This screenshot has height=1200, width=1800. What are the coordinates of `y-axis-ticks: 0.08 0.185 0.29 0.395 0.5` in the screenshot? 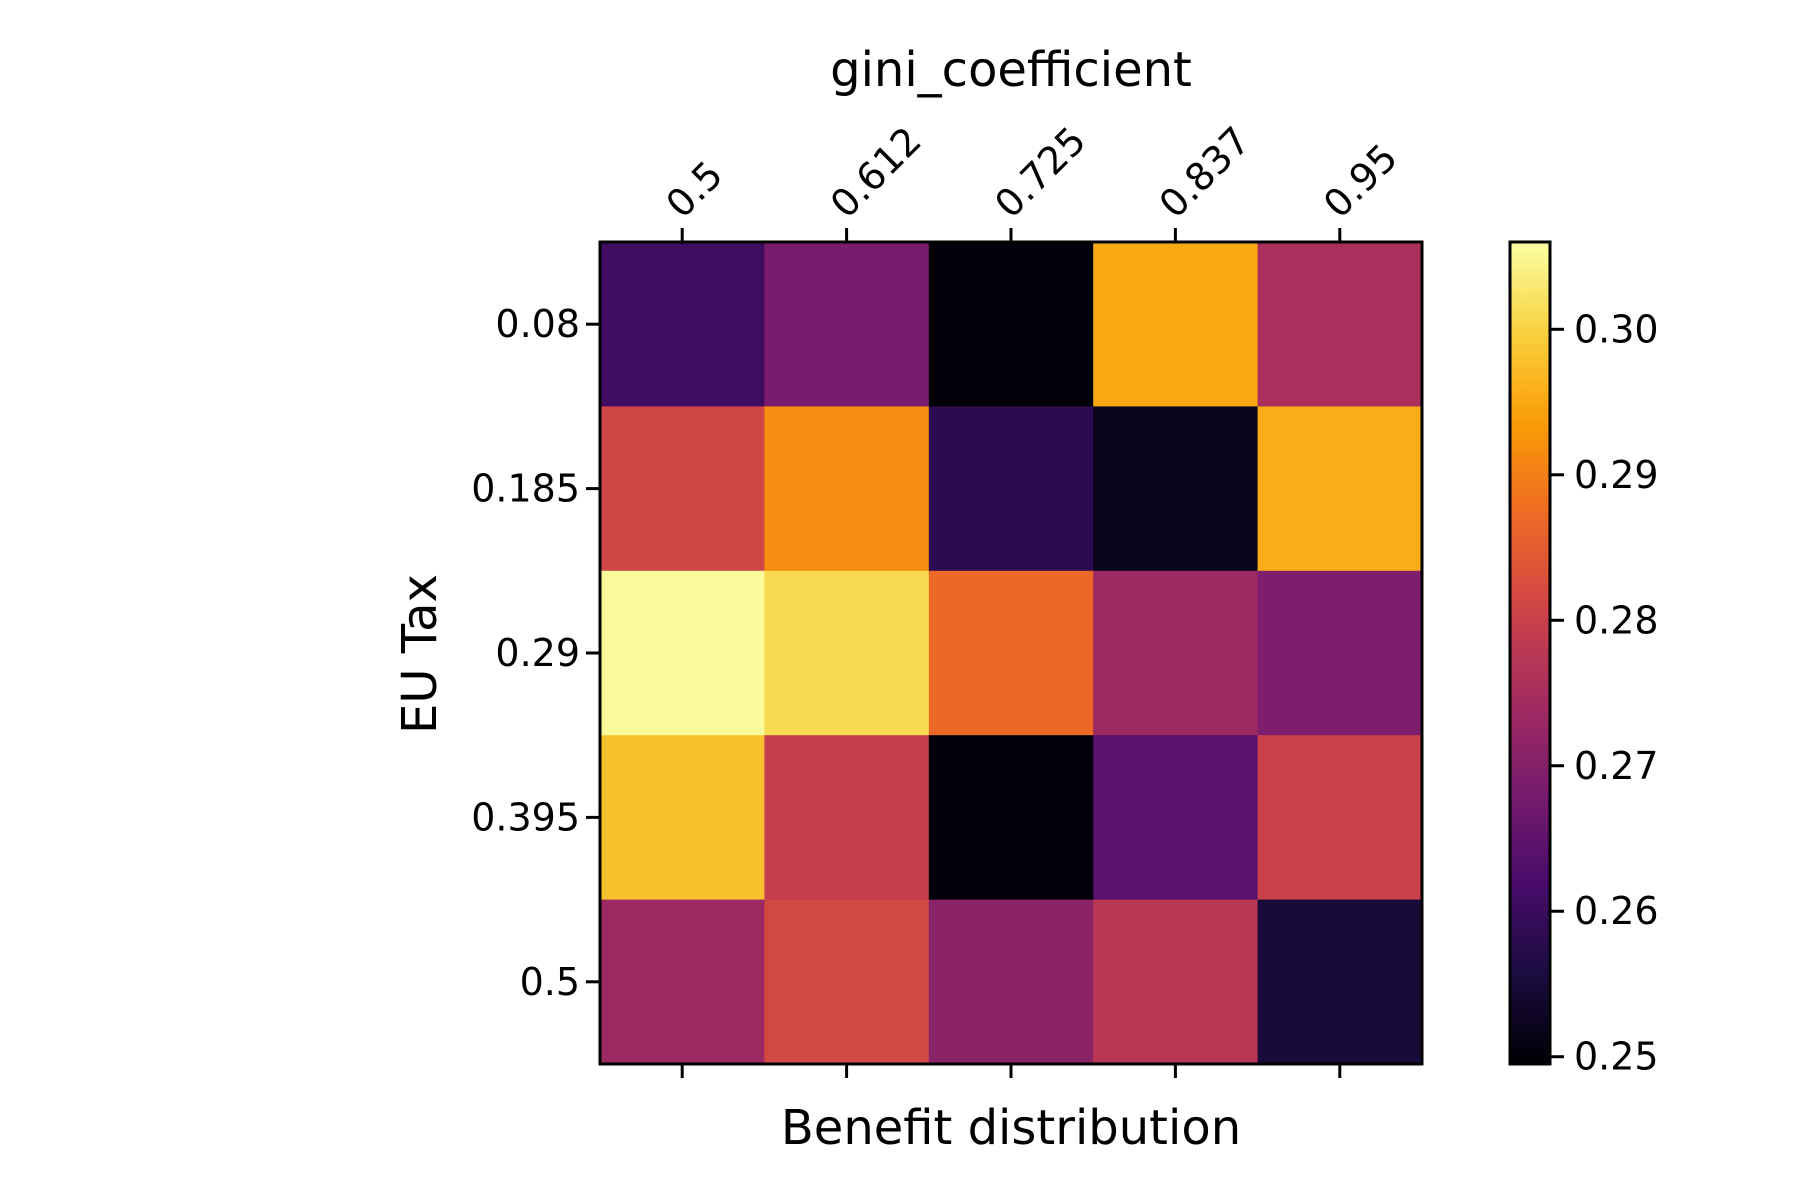 It's located at (535, 653).